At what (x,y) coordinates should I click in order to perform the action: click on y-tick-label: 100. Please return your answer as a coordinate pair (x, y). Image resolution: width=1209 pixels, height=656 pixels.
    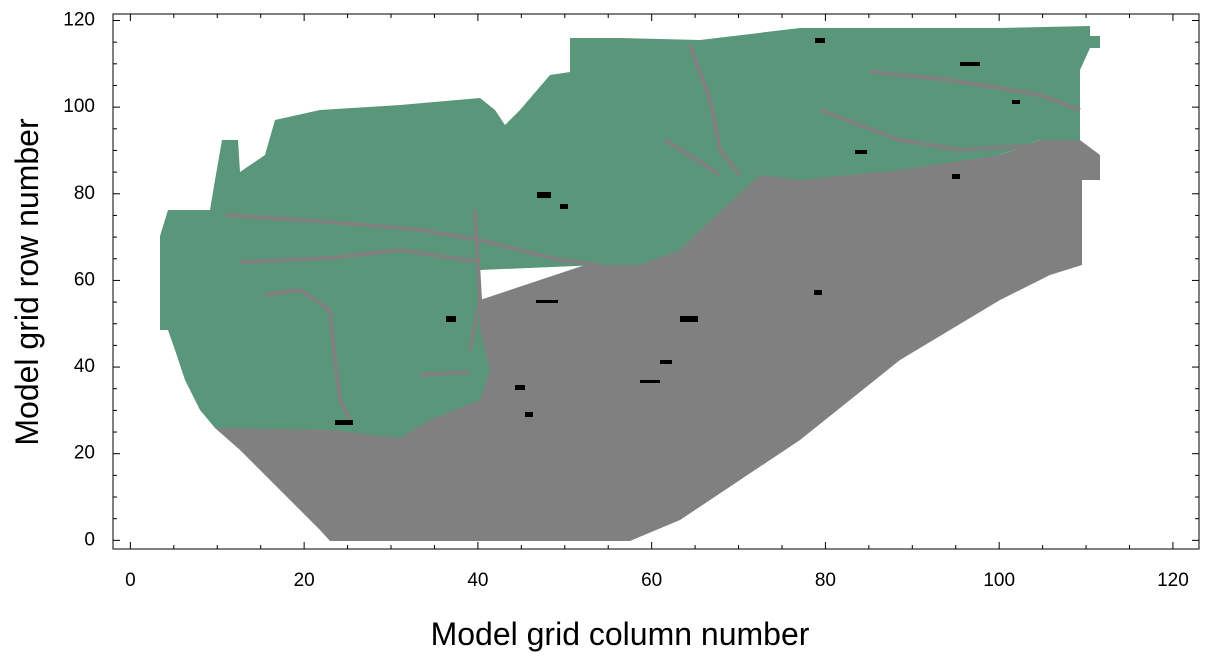
    Looking at the image, I should click on (79, 106).